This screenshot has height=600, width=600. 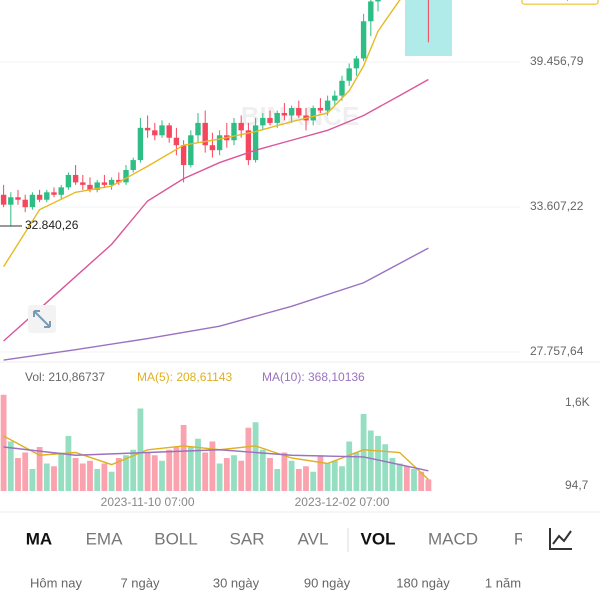 I want to click on volume-plot, so click(x=216, y=442).